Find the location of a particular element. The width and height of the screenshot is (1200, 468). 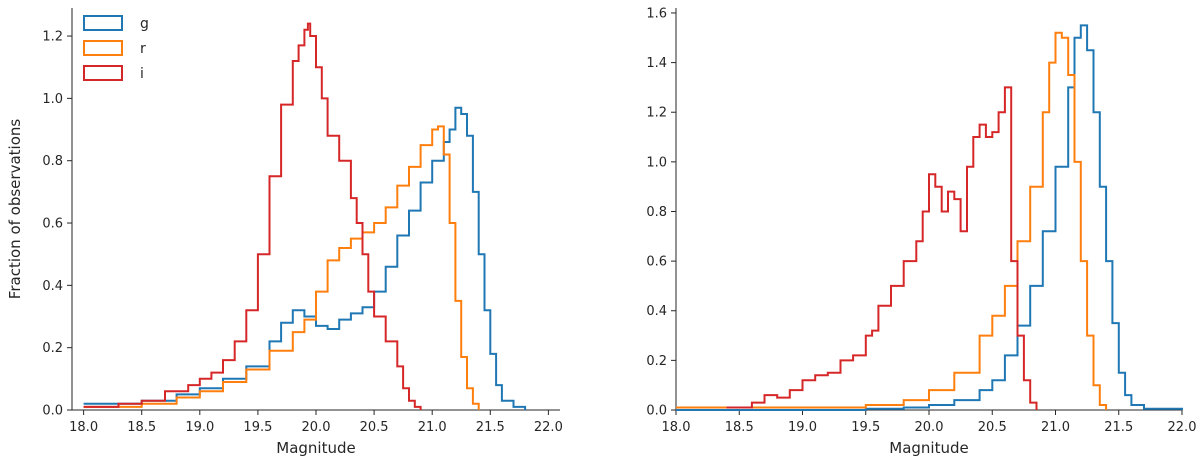

legend-label-r: r is located at coordinates (143, 49).